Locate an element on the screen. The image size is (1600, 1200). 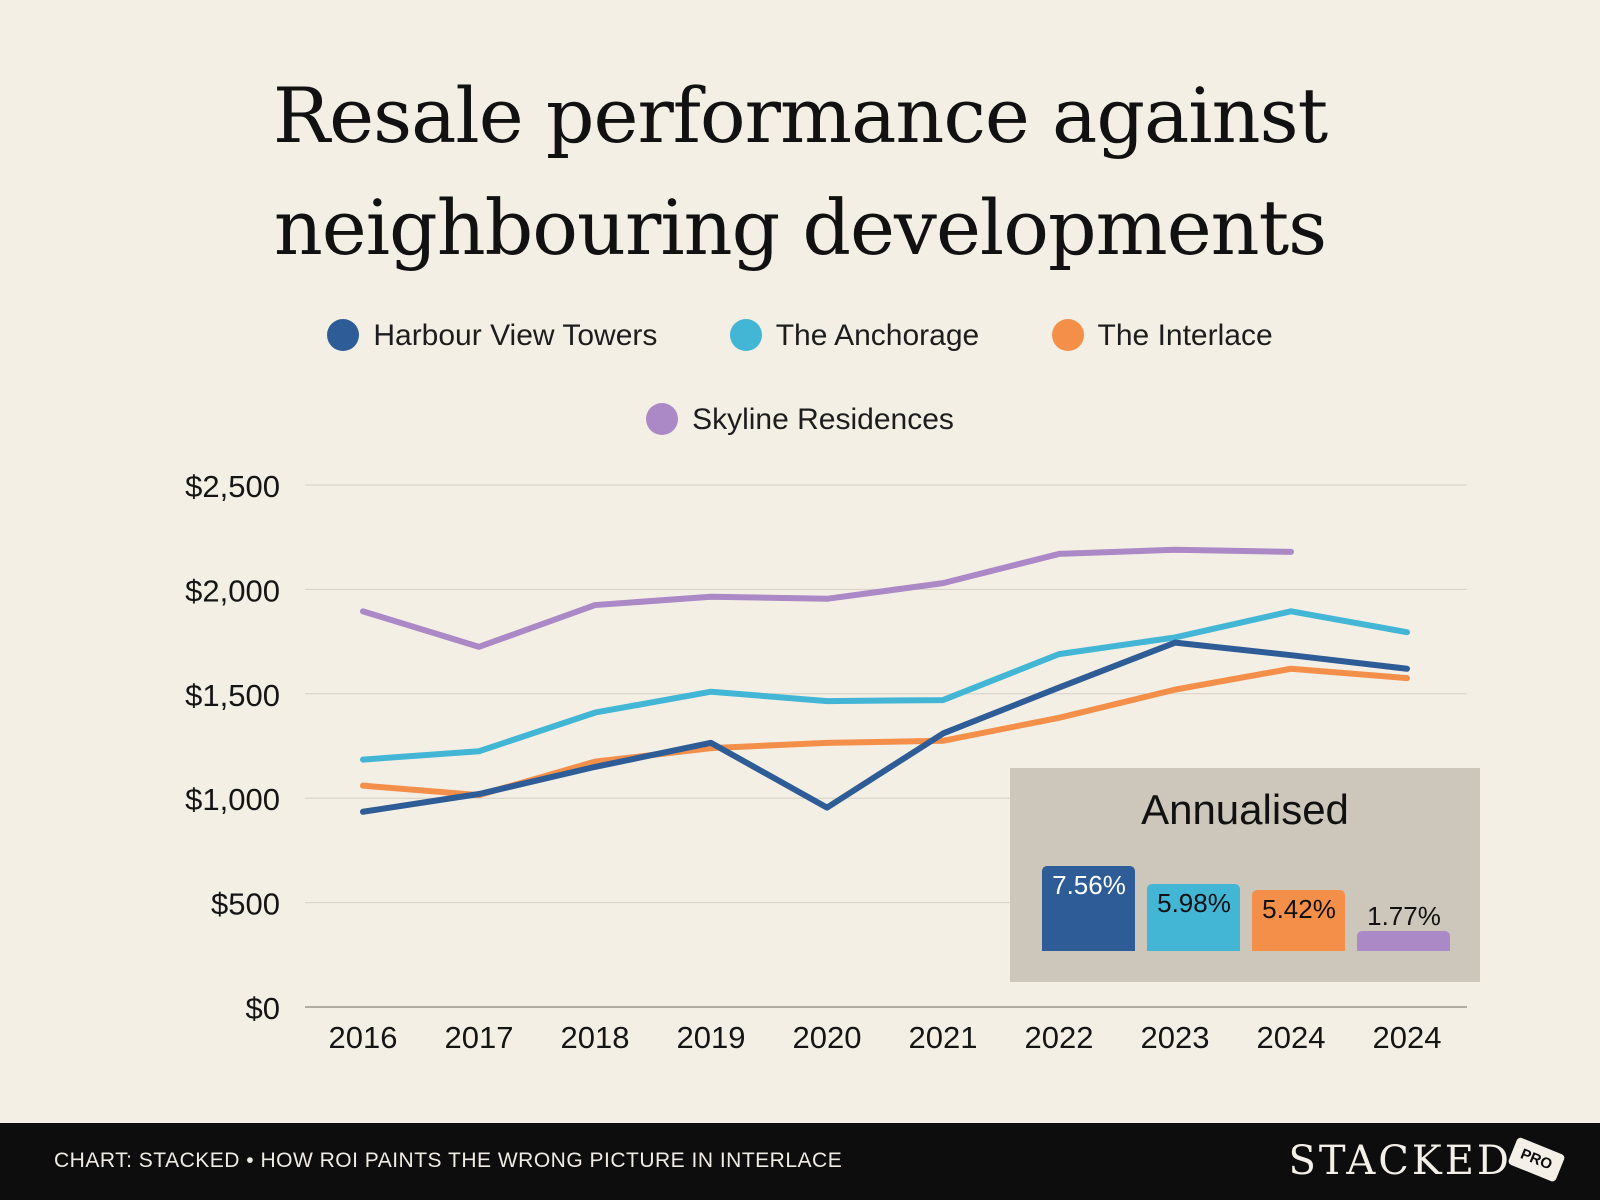
legend-row-2: Skyline Residences is located at coordinates (800, 419).